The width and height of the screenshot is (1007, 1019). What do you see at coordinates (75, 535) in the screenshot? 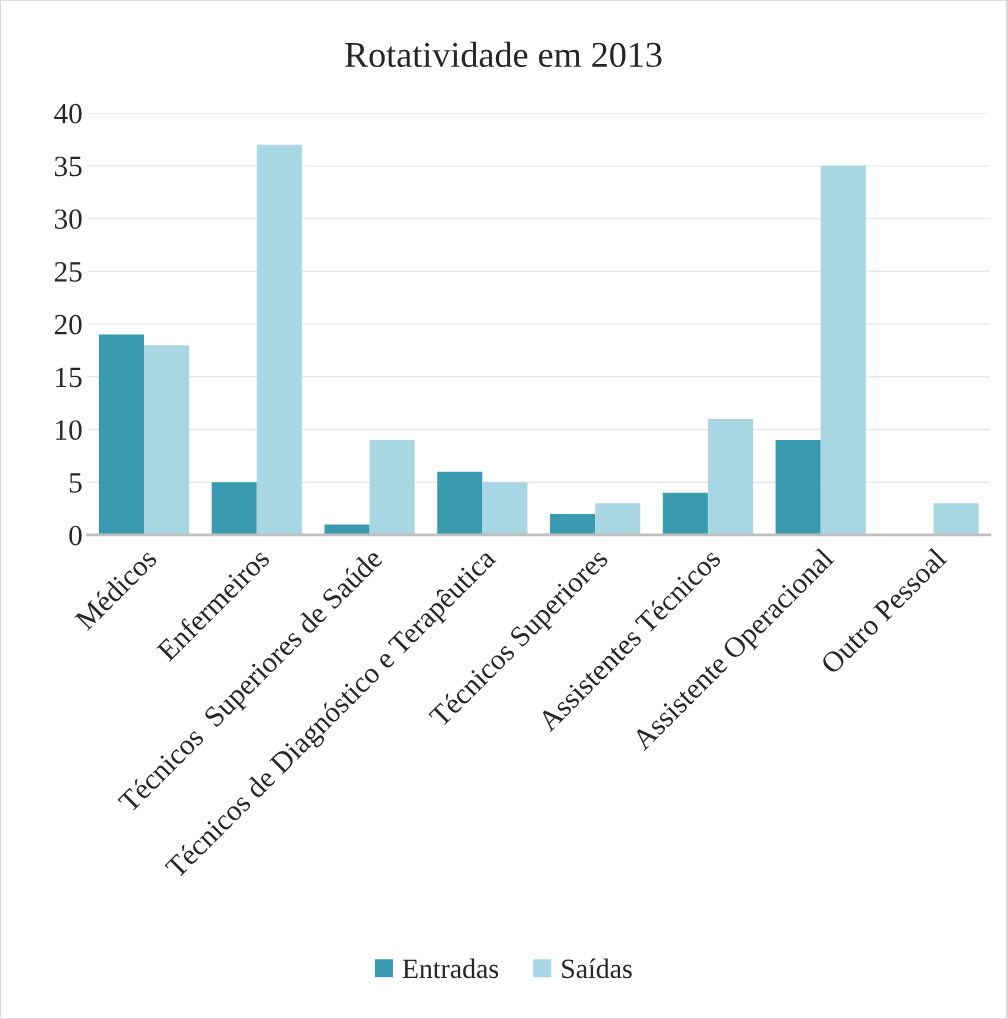
I see `y-tick-label: 0` at bounding box center [75, 535].